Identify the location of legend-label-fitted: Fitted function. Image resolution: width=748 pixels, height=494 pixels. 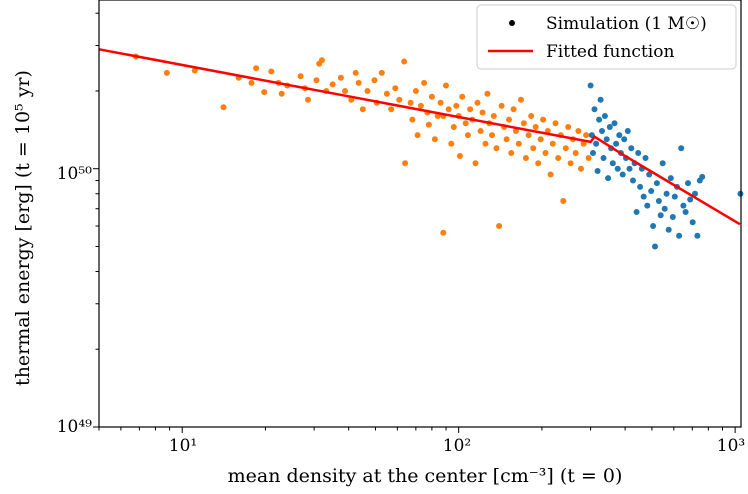
(610, 52).